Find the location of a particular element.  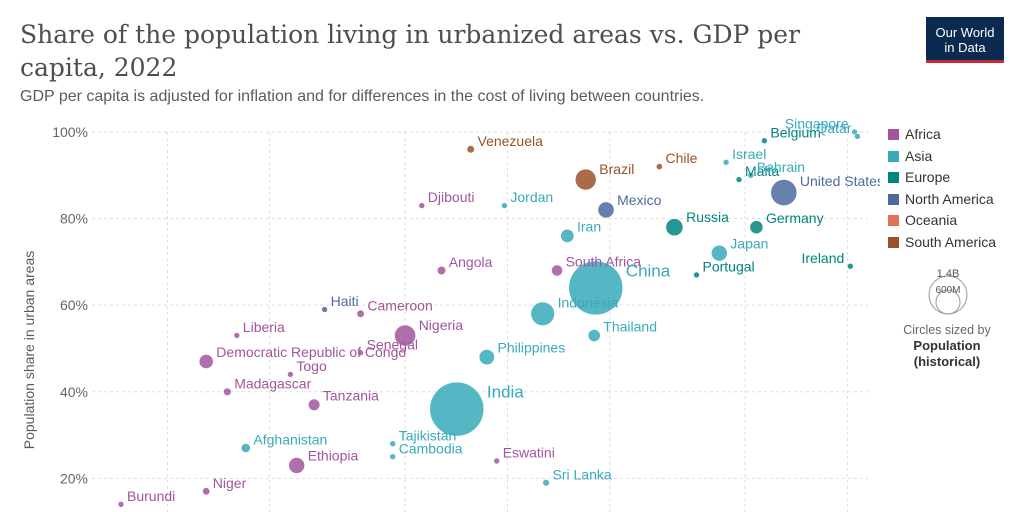

legend-item: Europe is located at coordinates (919, 179).